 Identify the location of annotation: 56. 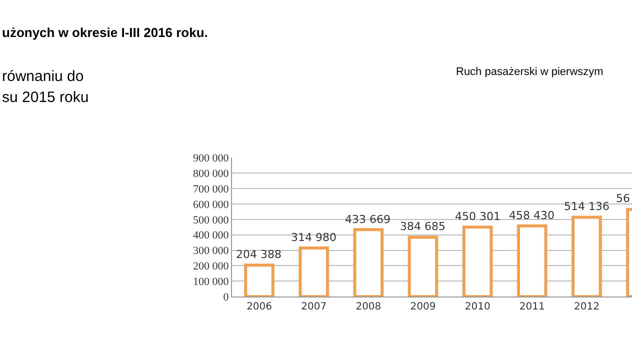
(623, 198).